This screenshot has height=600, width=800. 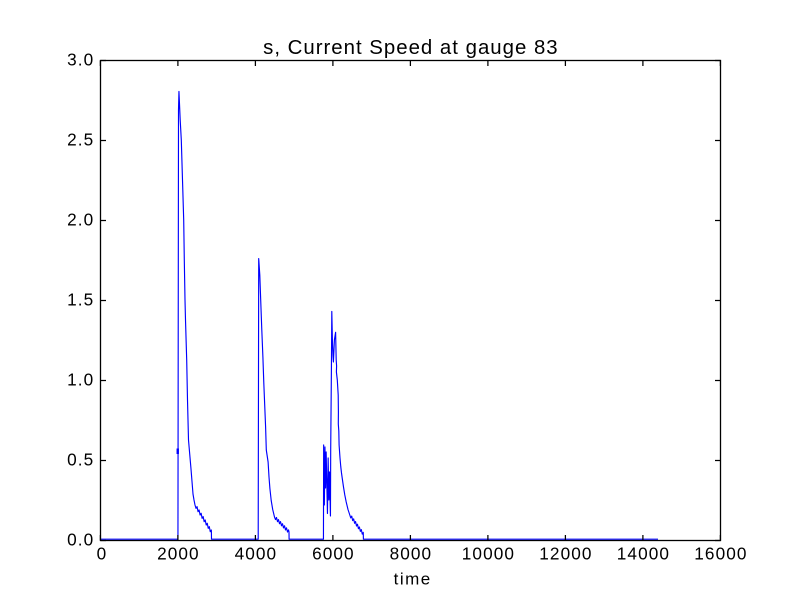 I want to click on svg-text: 2000, so click(x=178, y=554).